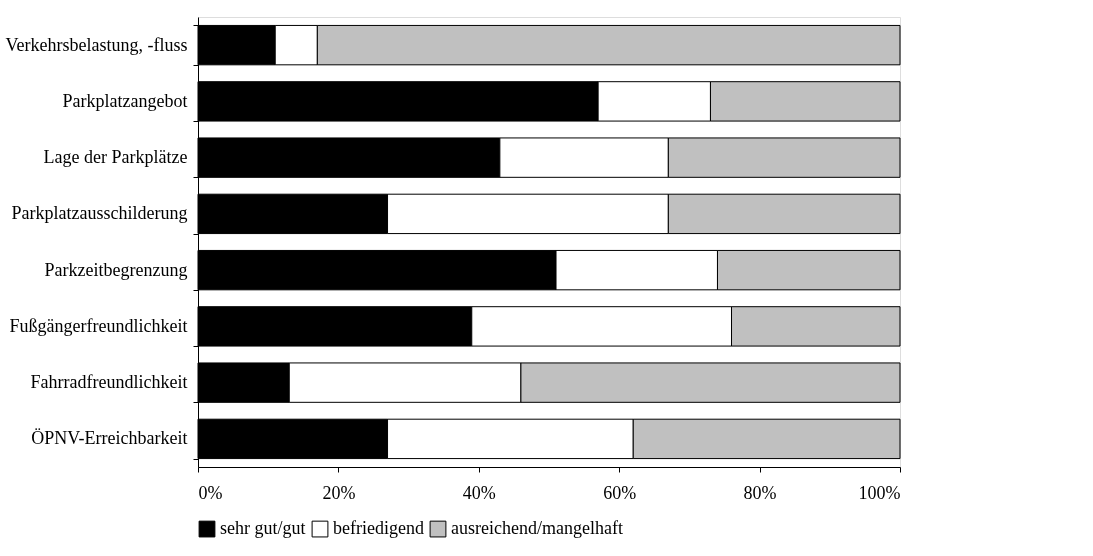 The width and height of the screenshot is (1093, 556). What do you see at coordinates (479, 492) in the screenshot?
I see `x-tick-label: 40%` at bounding box center [479, 492].